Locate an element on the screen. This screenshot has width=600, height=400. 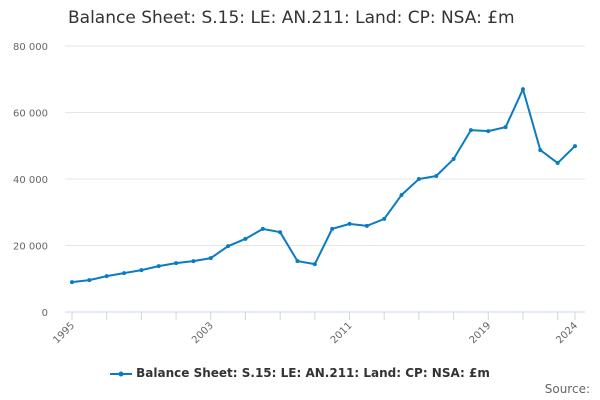
y-tick-label: 60 000 is located at coordinates (30, 114).